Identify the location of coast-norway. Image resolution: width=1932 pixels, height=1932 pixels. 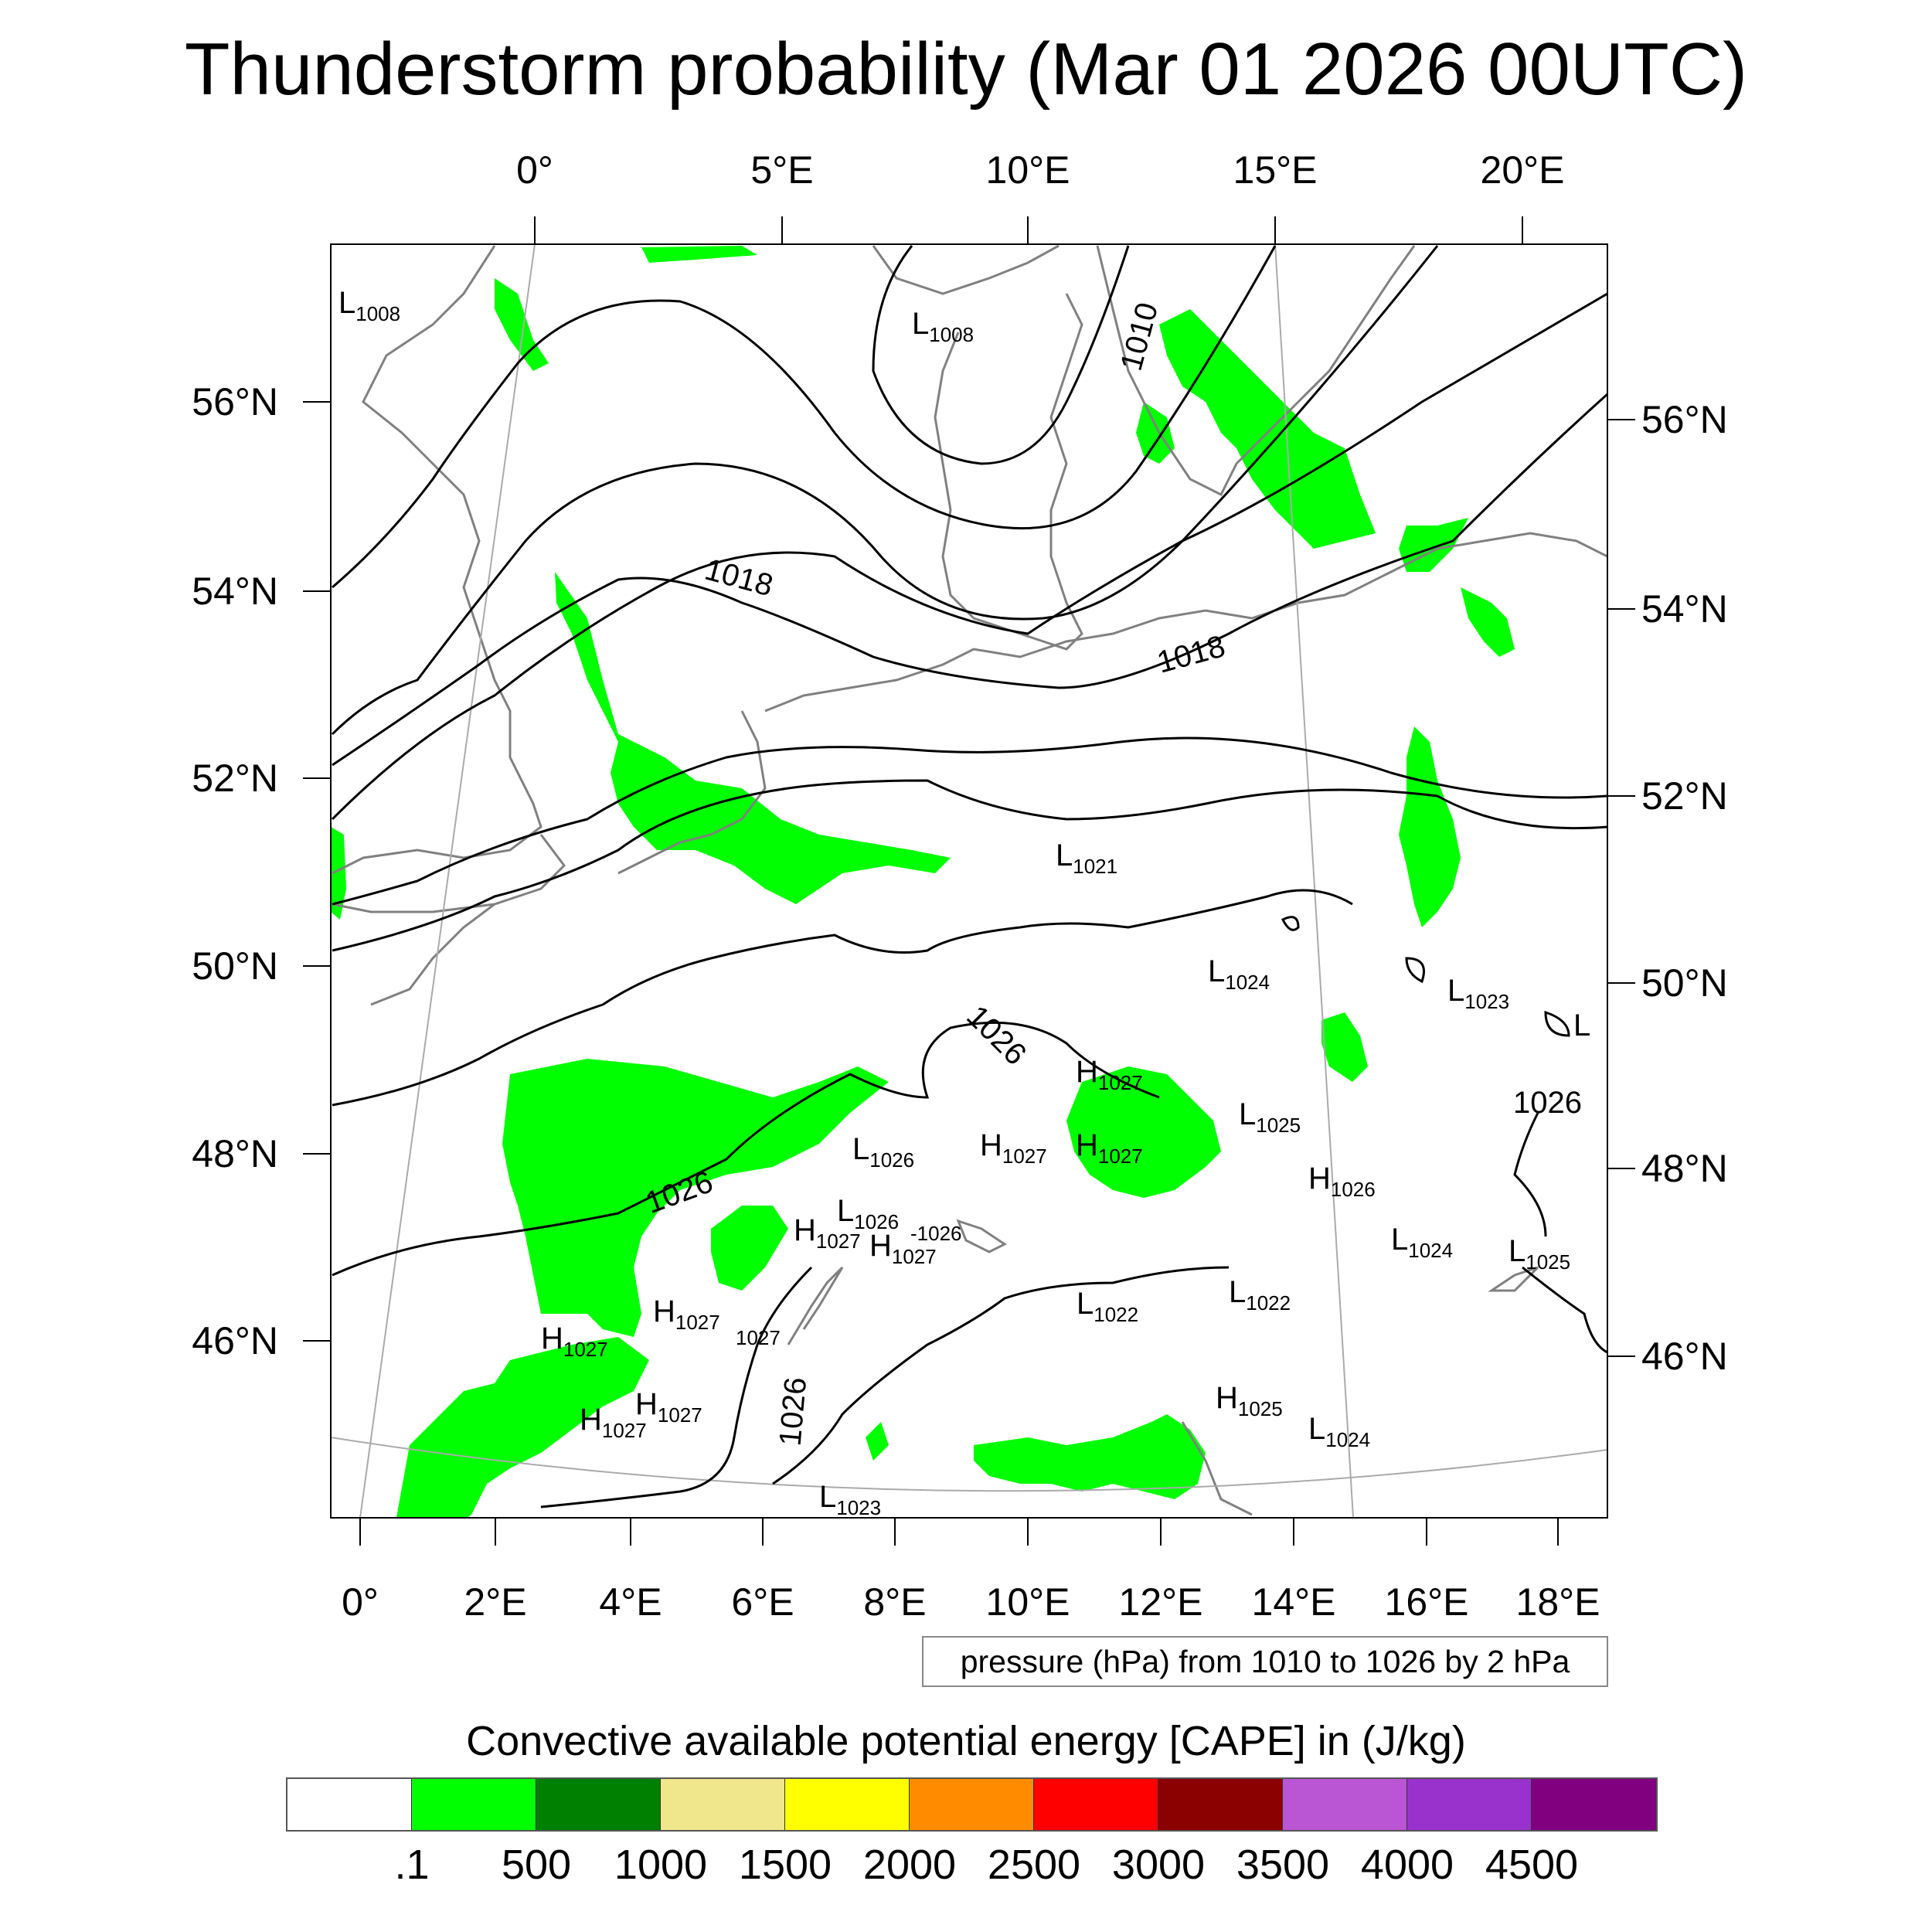
(966, 269).